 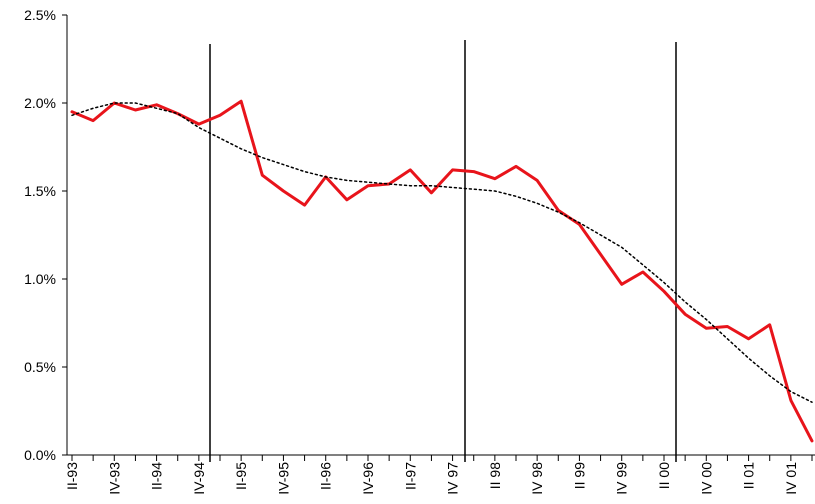 What do you see at coordinates (40, 279) in the screenshot?
I see `y-tick-label: 1.0%` at bounding box center [40, 279].